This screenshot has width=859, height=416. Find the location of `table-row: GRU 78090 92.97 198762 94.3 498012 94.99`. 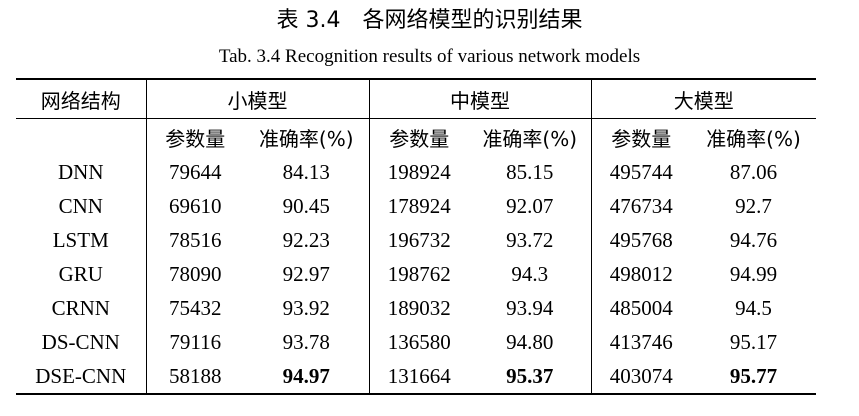

table-row: GRU 78090 92.97 198762 94.3 498012 94.99 is located at coordinates (416, 274).